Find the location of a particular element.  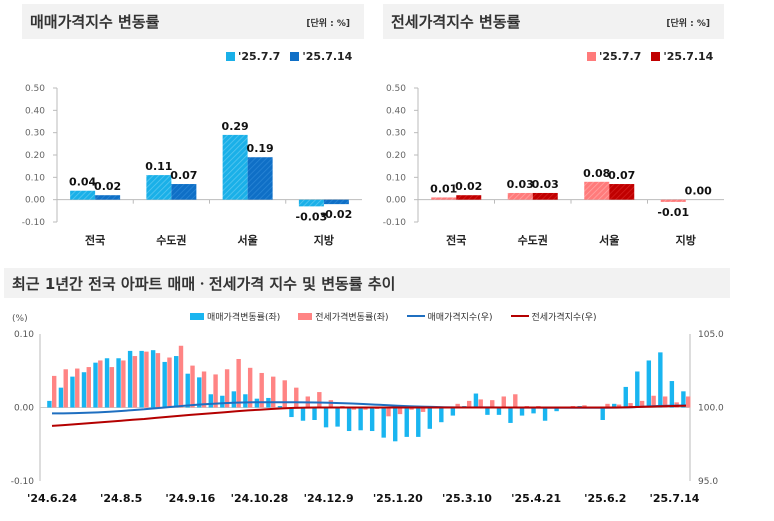

x-tick-label: '24.8.5 is located at coordinates (121, 498).